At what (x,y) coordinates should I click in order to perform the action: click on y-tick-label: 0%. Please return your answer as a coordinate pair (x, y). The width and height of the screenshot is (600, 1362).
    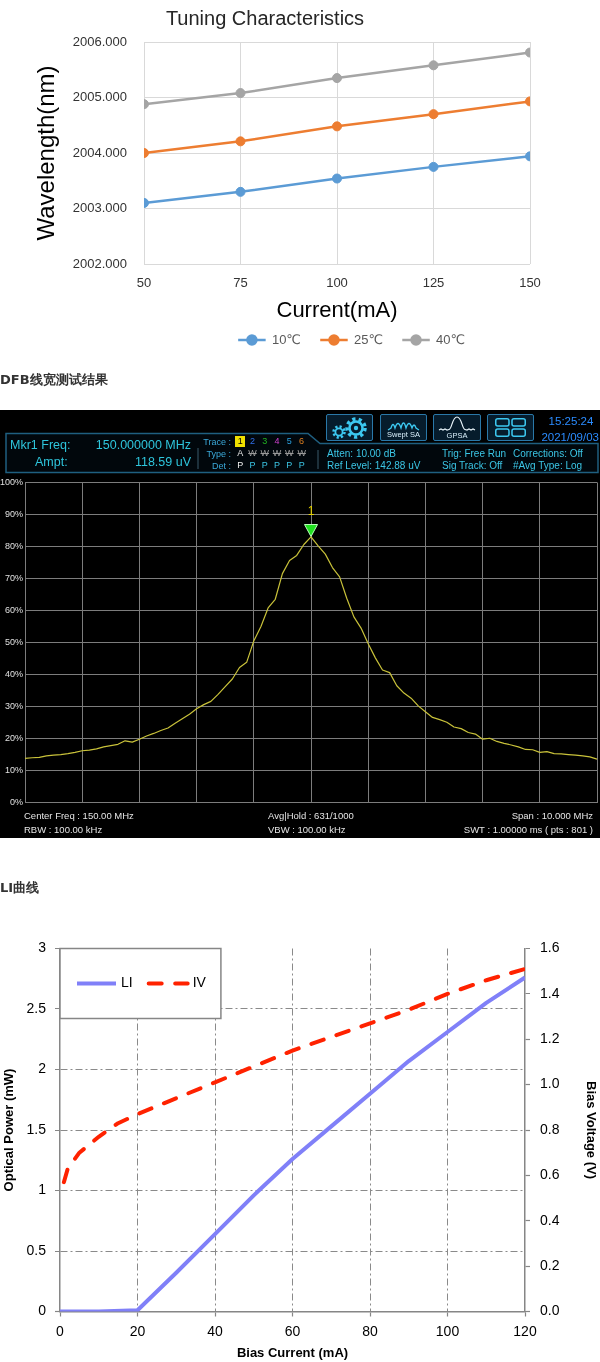
    Looking at the image, I should click on (16, 802).